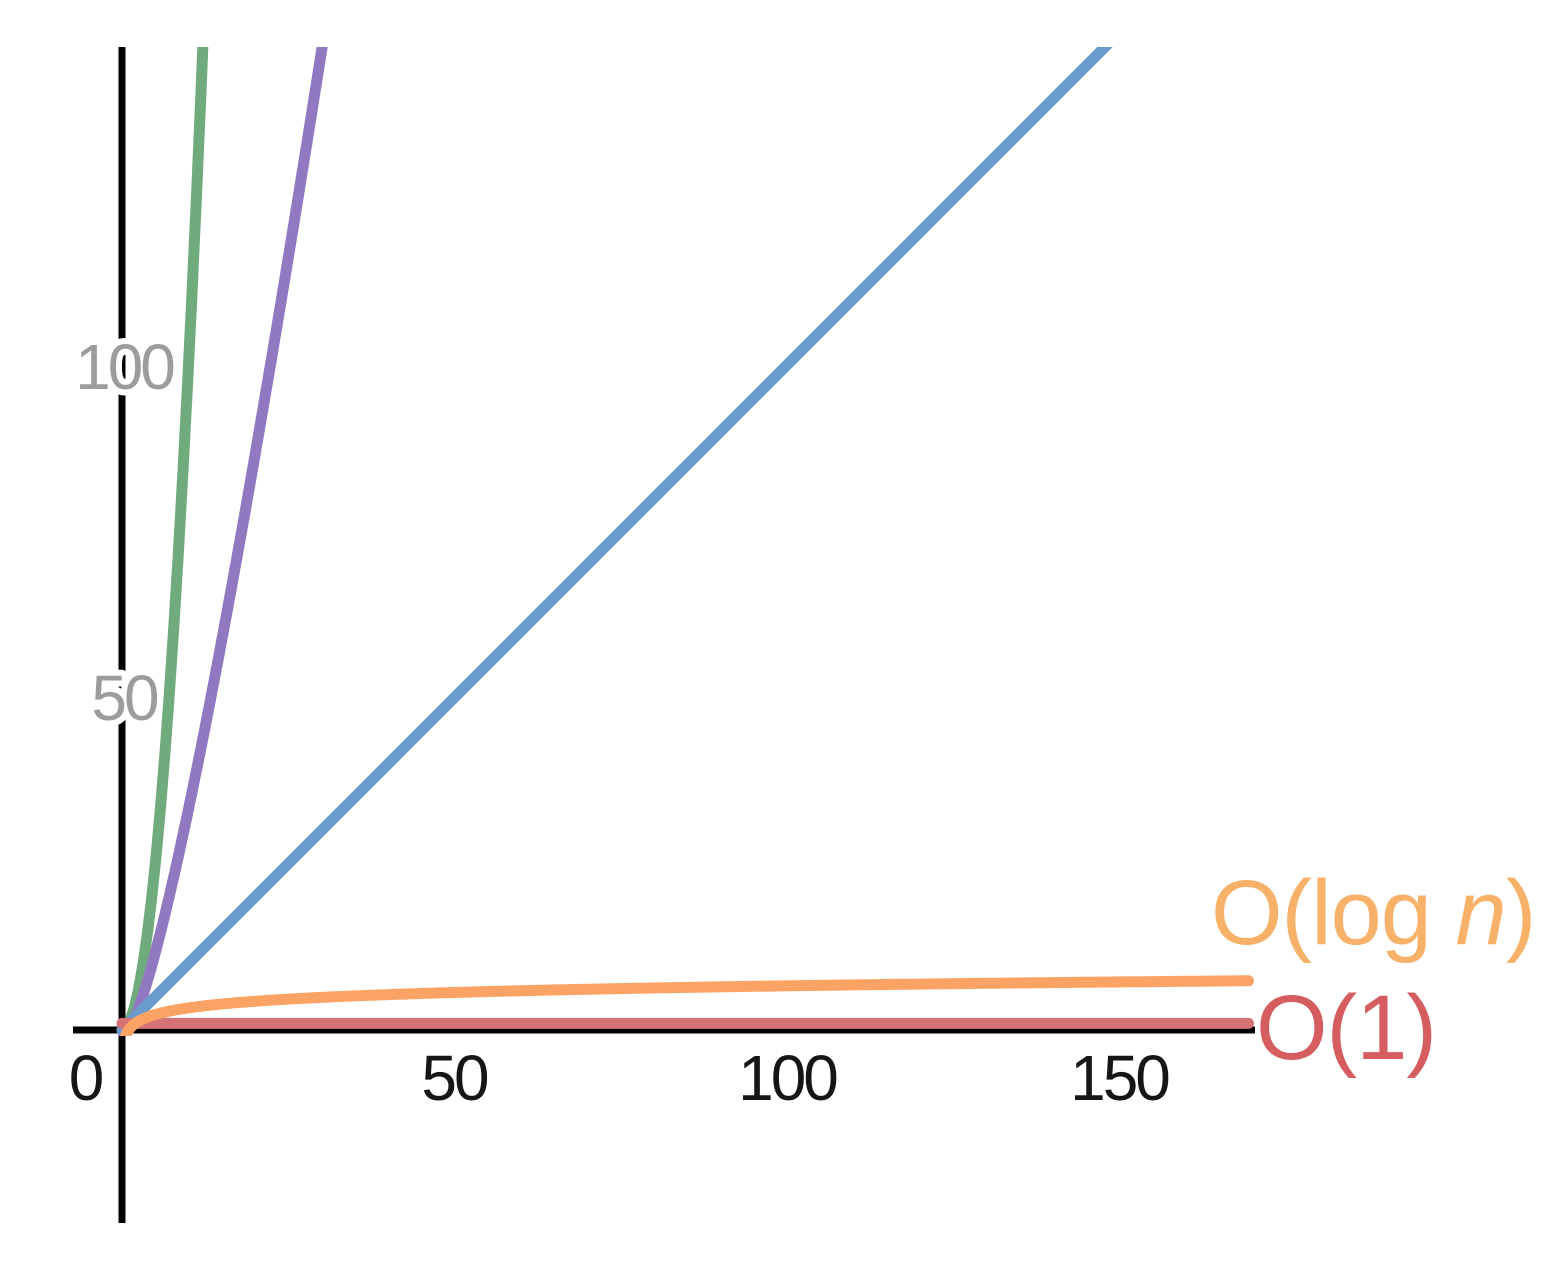  What do you see at coordinates (454, 1078) in the screenshot?
I see `x-axis-tick-50: 50` at bounding box center [454, 1078].